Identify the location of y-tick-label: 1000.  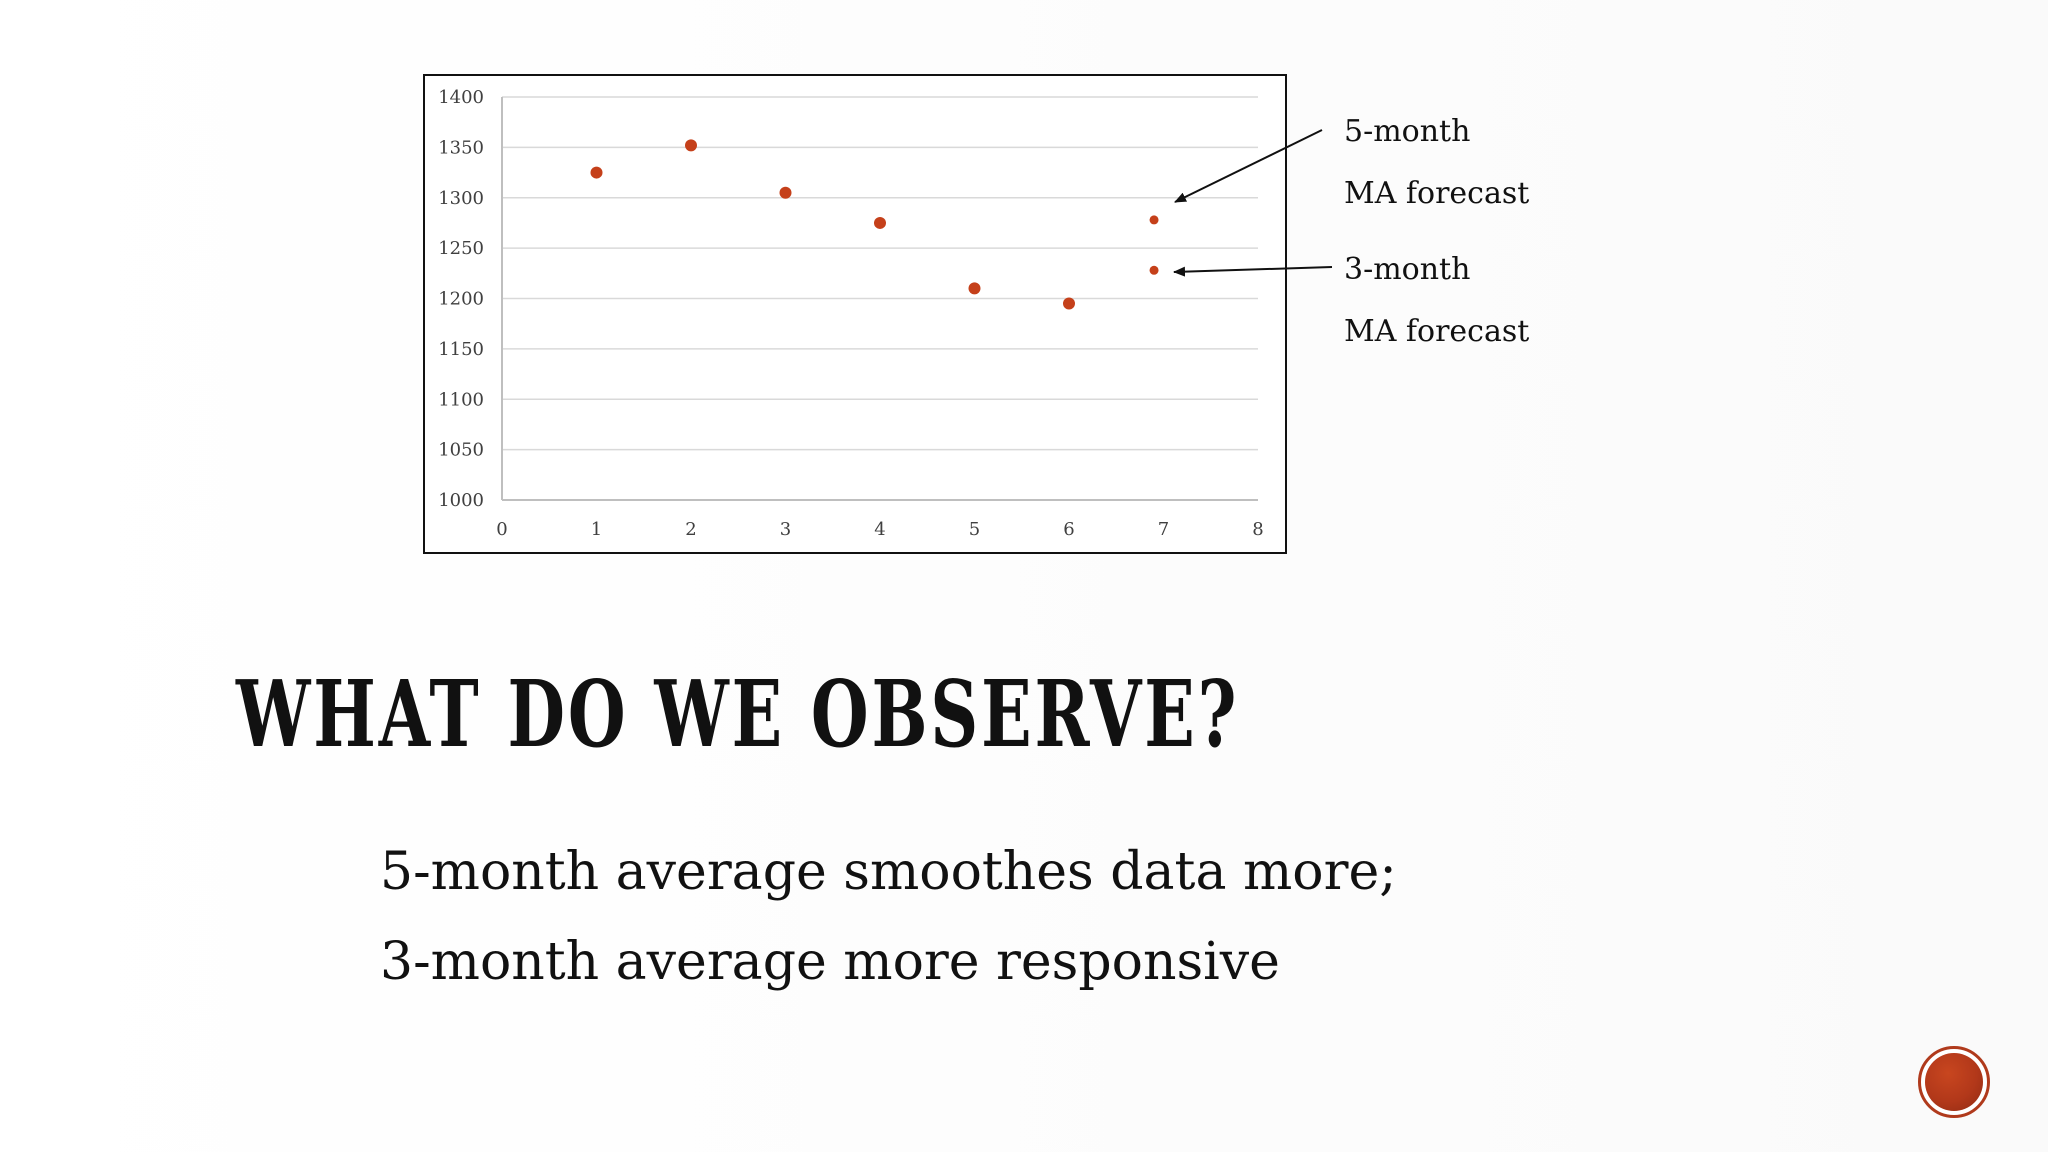
(461, 500).